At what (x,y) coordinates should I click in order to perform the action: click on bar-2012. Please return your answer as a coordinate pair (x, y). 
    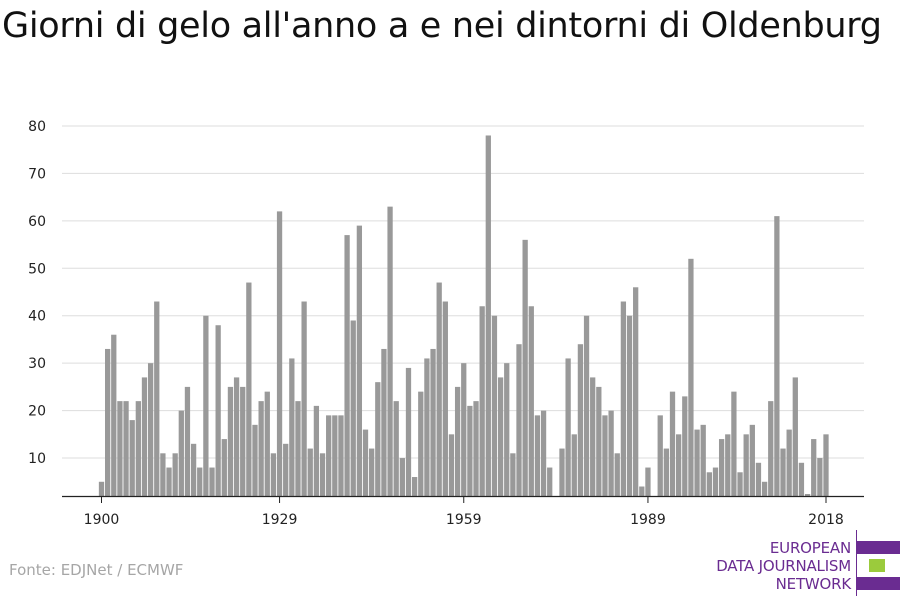
    Looking at the image, I should click on (789, 462).